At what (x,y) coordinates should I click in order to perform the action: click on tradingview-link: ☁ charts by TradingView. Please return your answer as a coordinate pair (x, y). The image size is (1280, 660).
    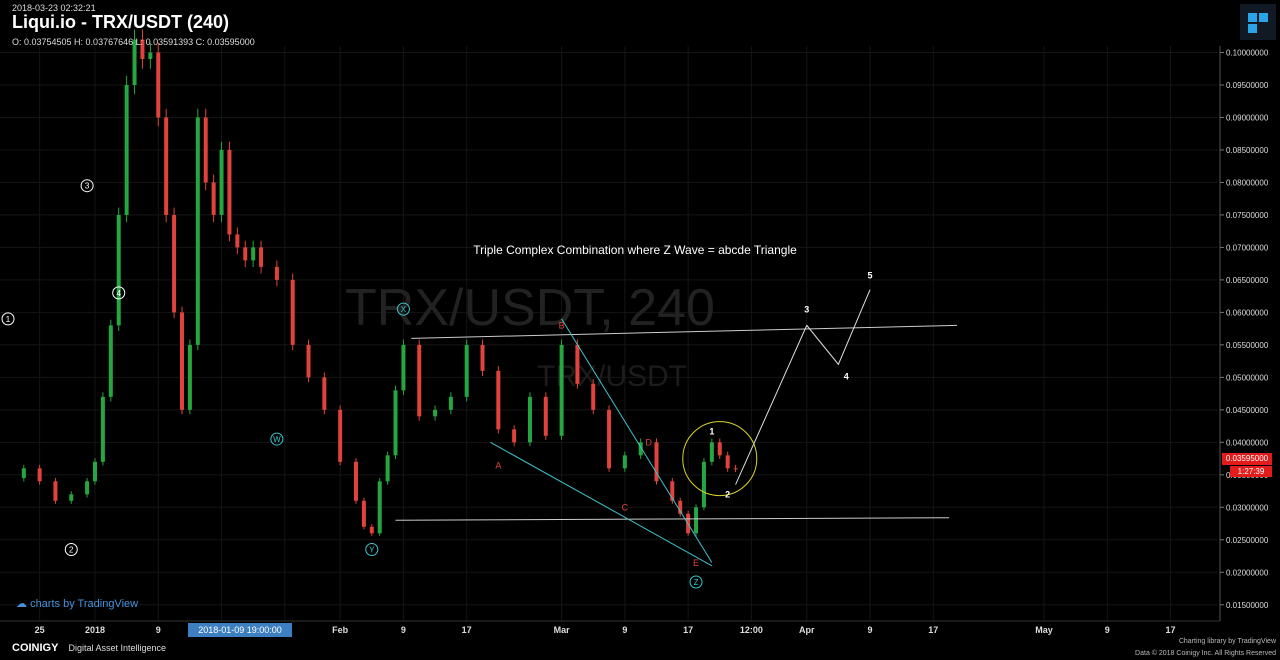
    Looking at the image, I should click on (77, 603).